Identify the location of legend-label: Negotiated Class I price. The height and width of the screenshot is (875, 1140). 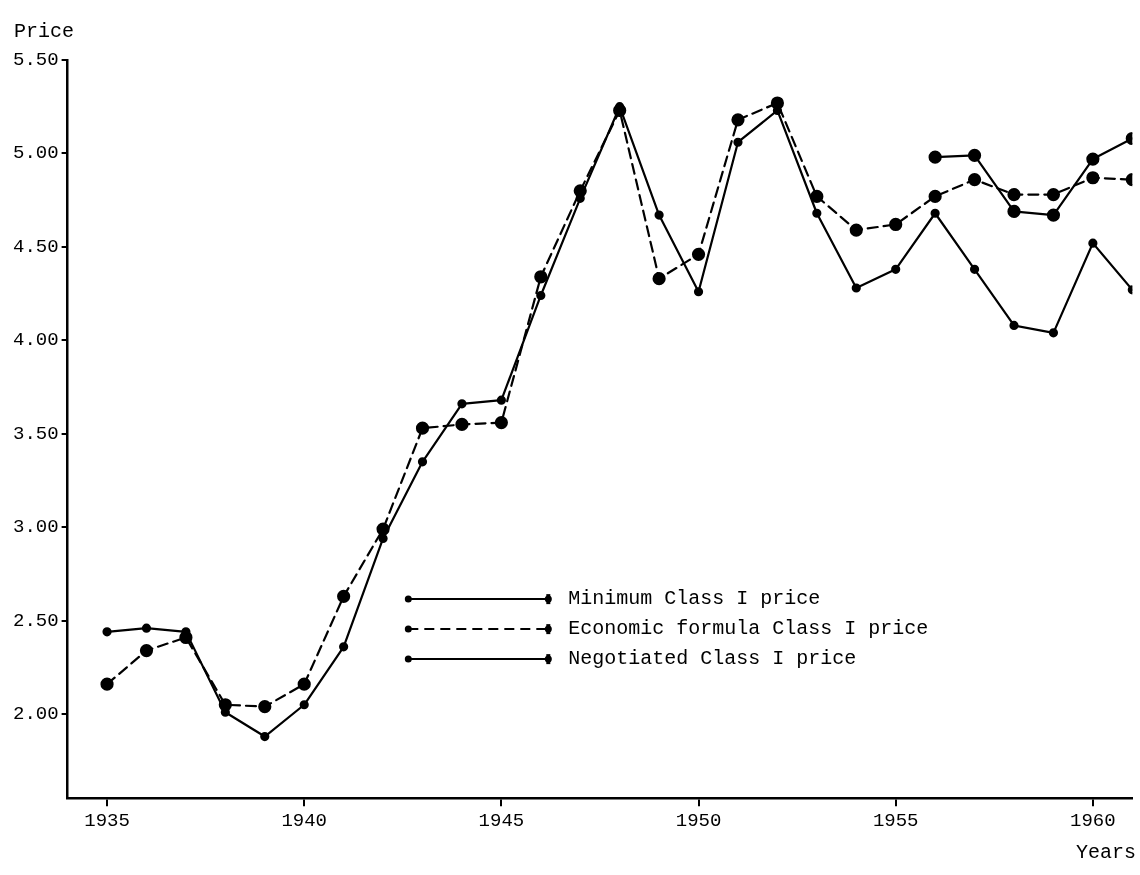
(712, 659).